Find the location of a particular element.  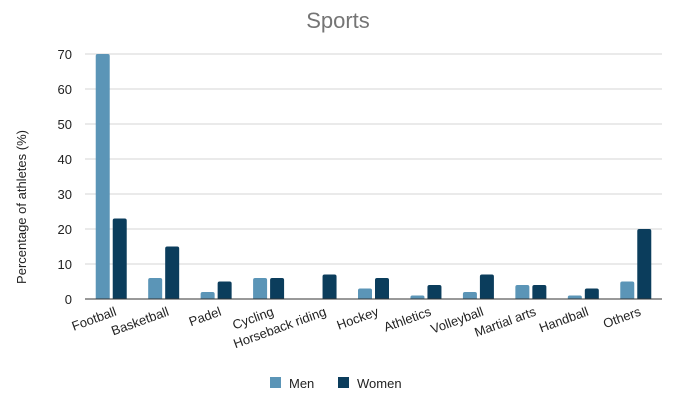

bar-men-padel is located at coordinates (207, 295).